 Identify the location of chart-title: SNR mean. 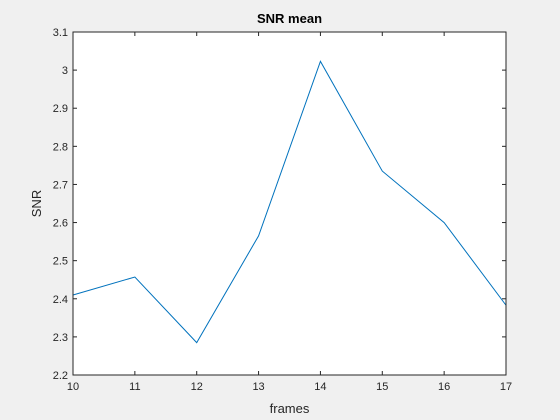
(289, 18).